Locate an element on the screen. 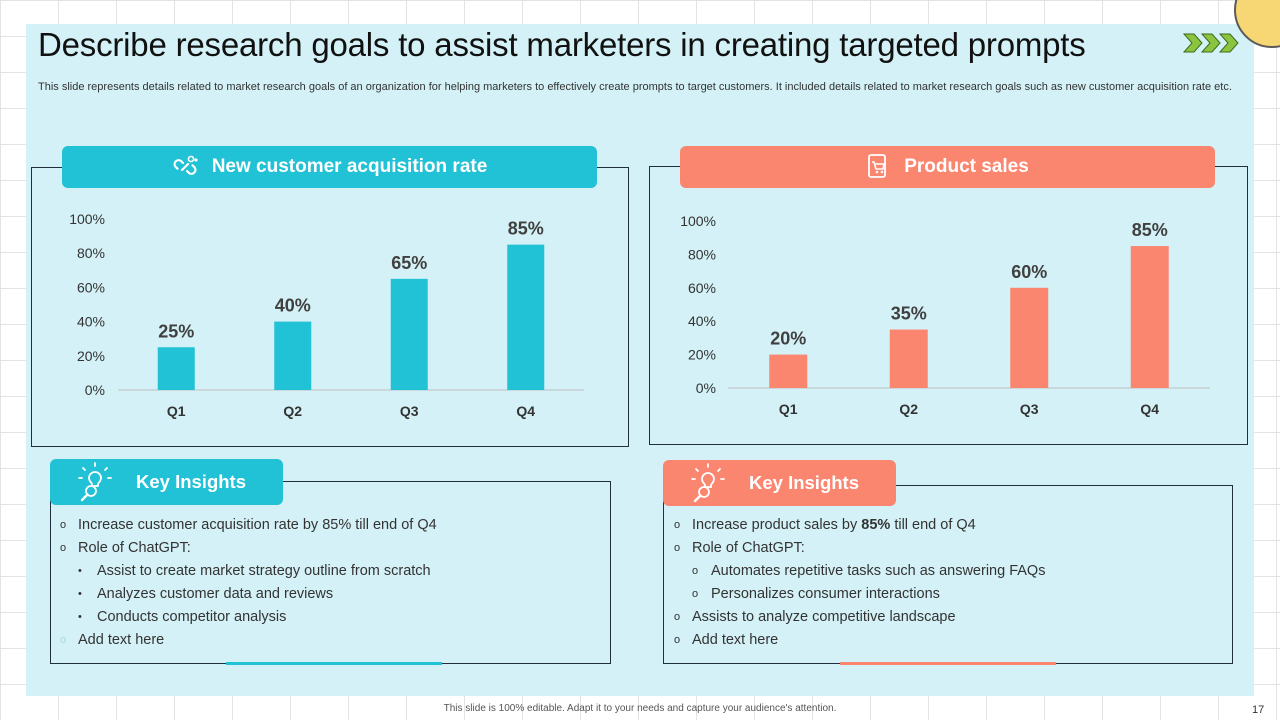 Image resolution: width=1280 pixels, height=720 pixels. sales-chart-title: Product sales is located at coordinates (966, 166).